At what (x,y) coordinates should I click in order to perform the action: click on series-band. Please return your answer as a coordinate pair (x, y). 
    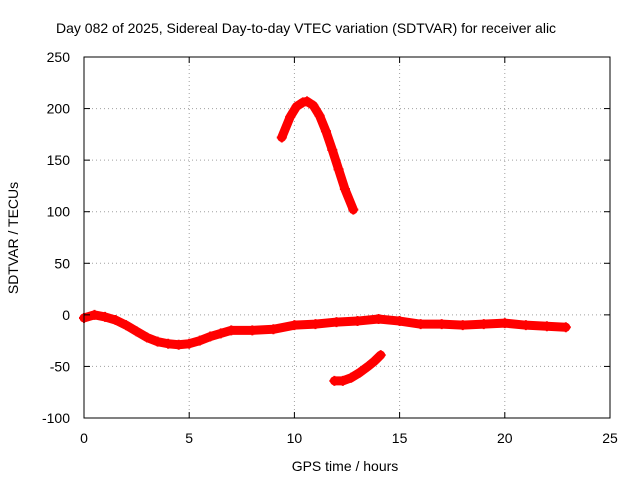
    Looking at the image, I should click on (317, 155).